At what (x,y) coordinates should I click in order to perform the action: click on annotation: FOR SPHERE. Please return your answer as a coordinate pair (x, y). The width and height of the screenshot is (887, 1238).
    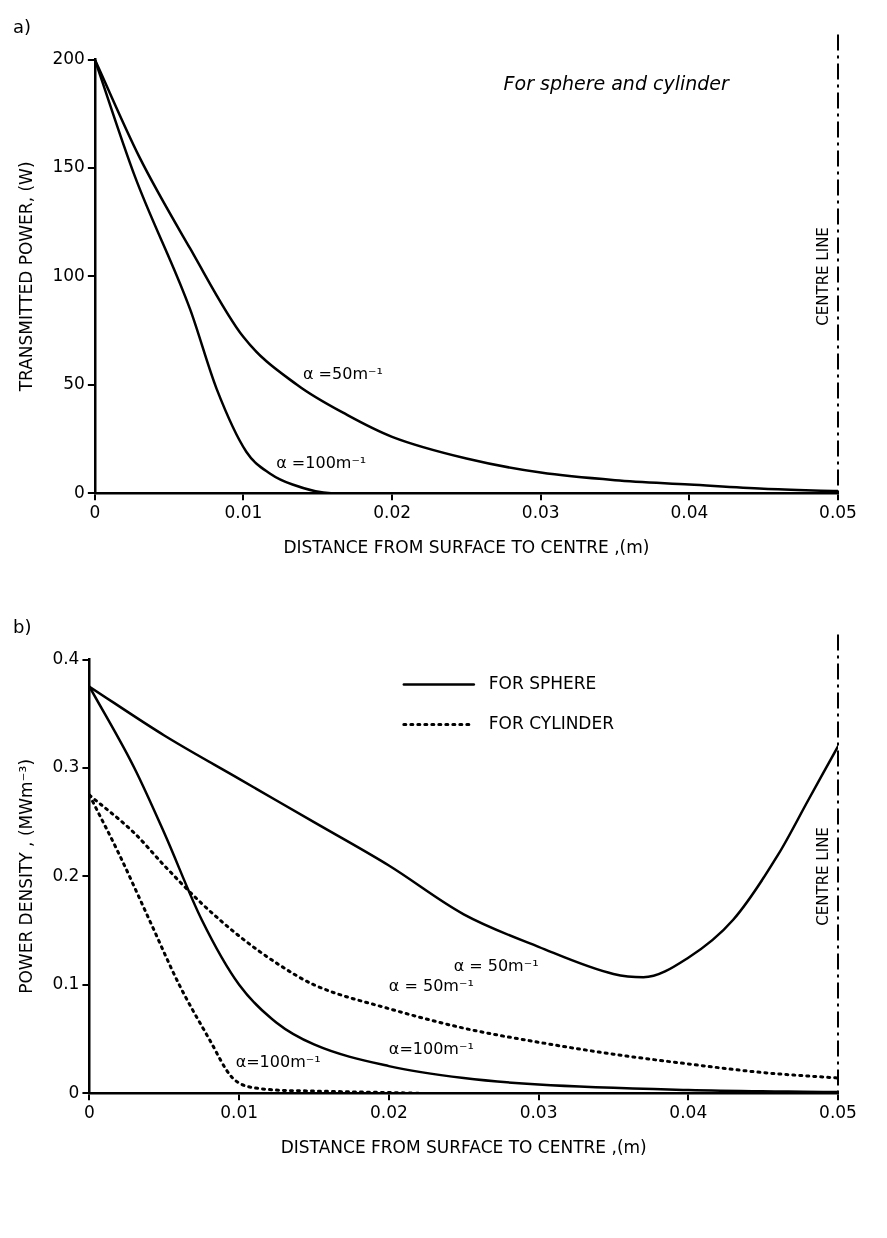
    Looking at the image, I should click on (542, 683).